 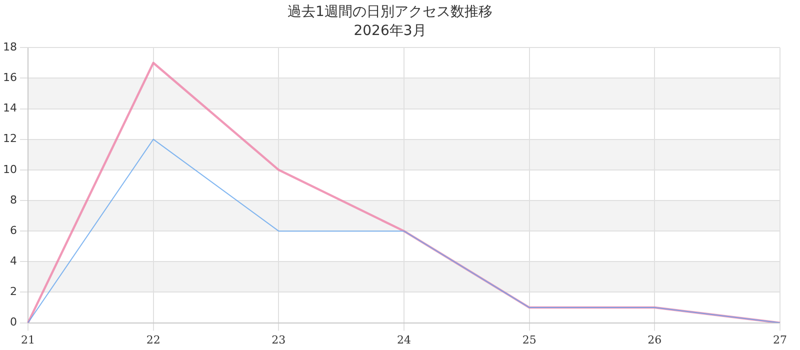 What do you see at coordinates (153, 339) in the screenshot?
I see `x-tick-label: 22` at bounding box center [153, 339].